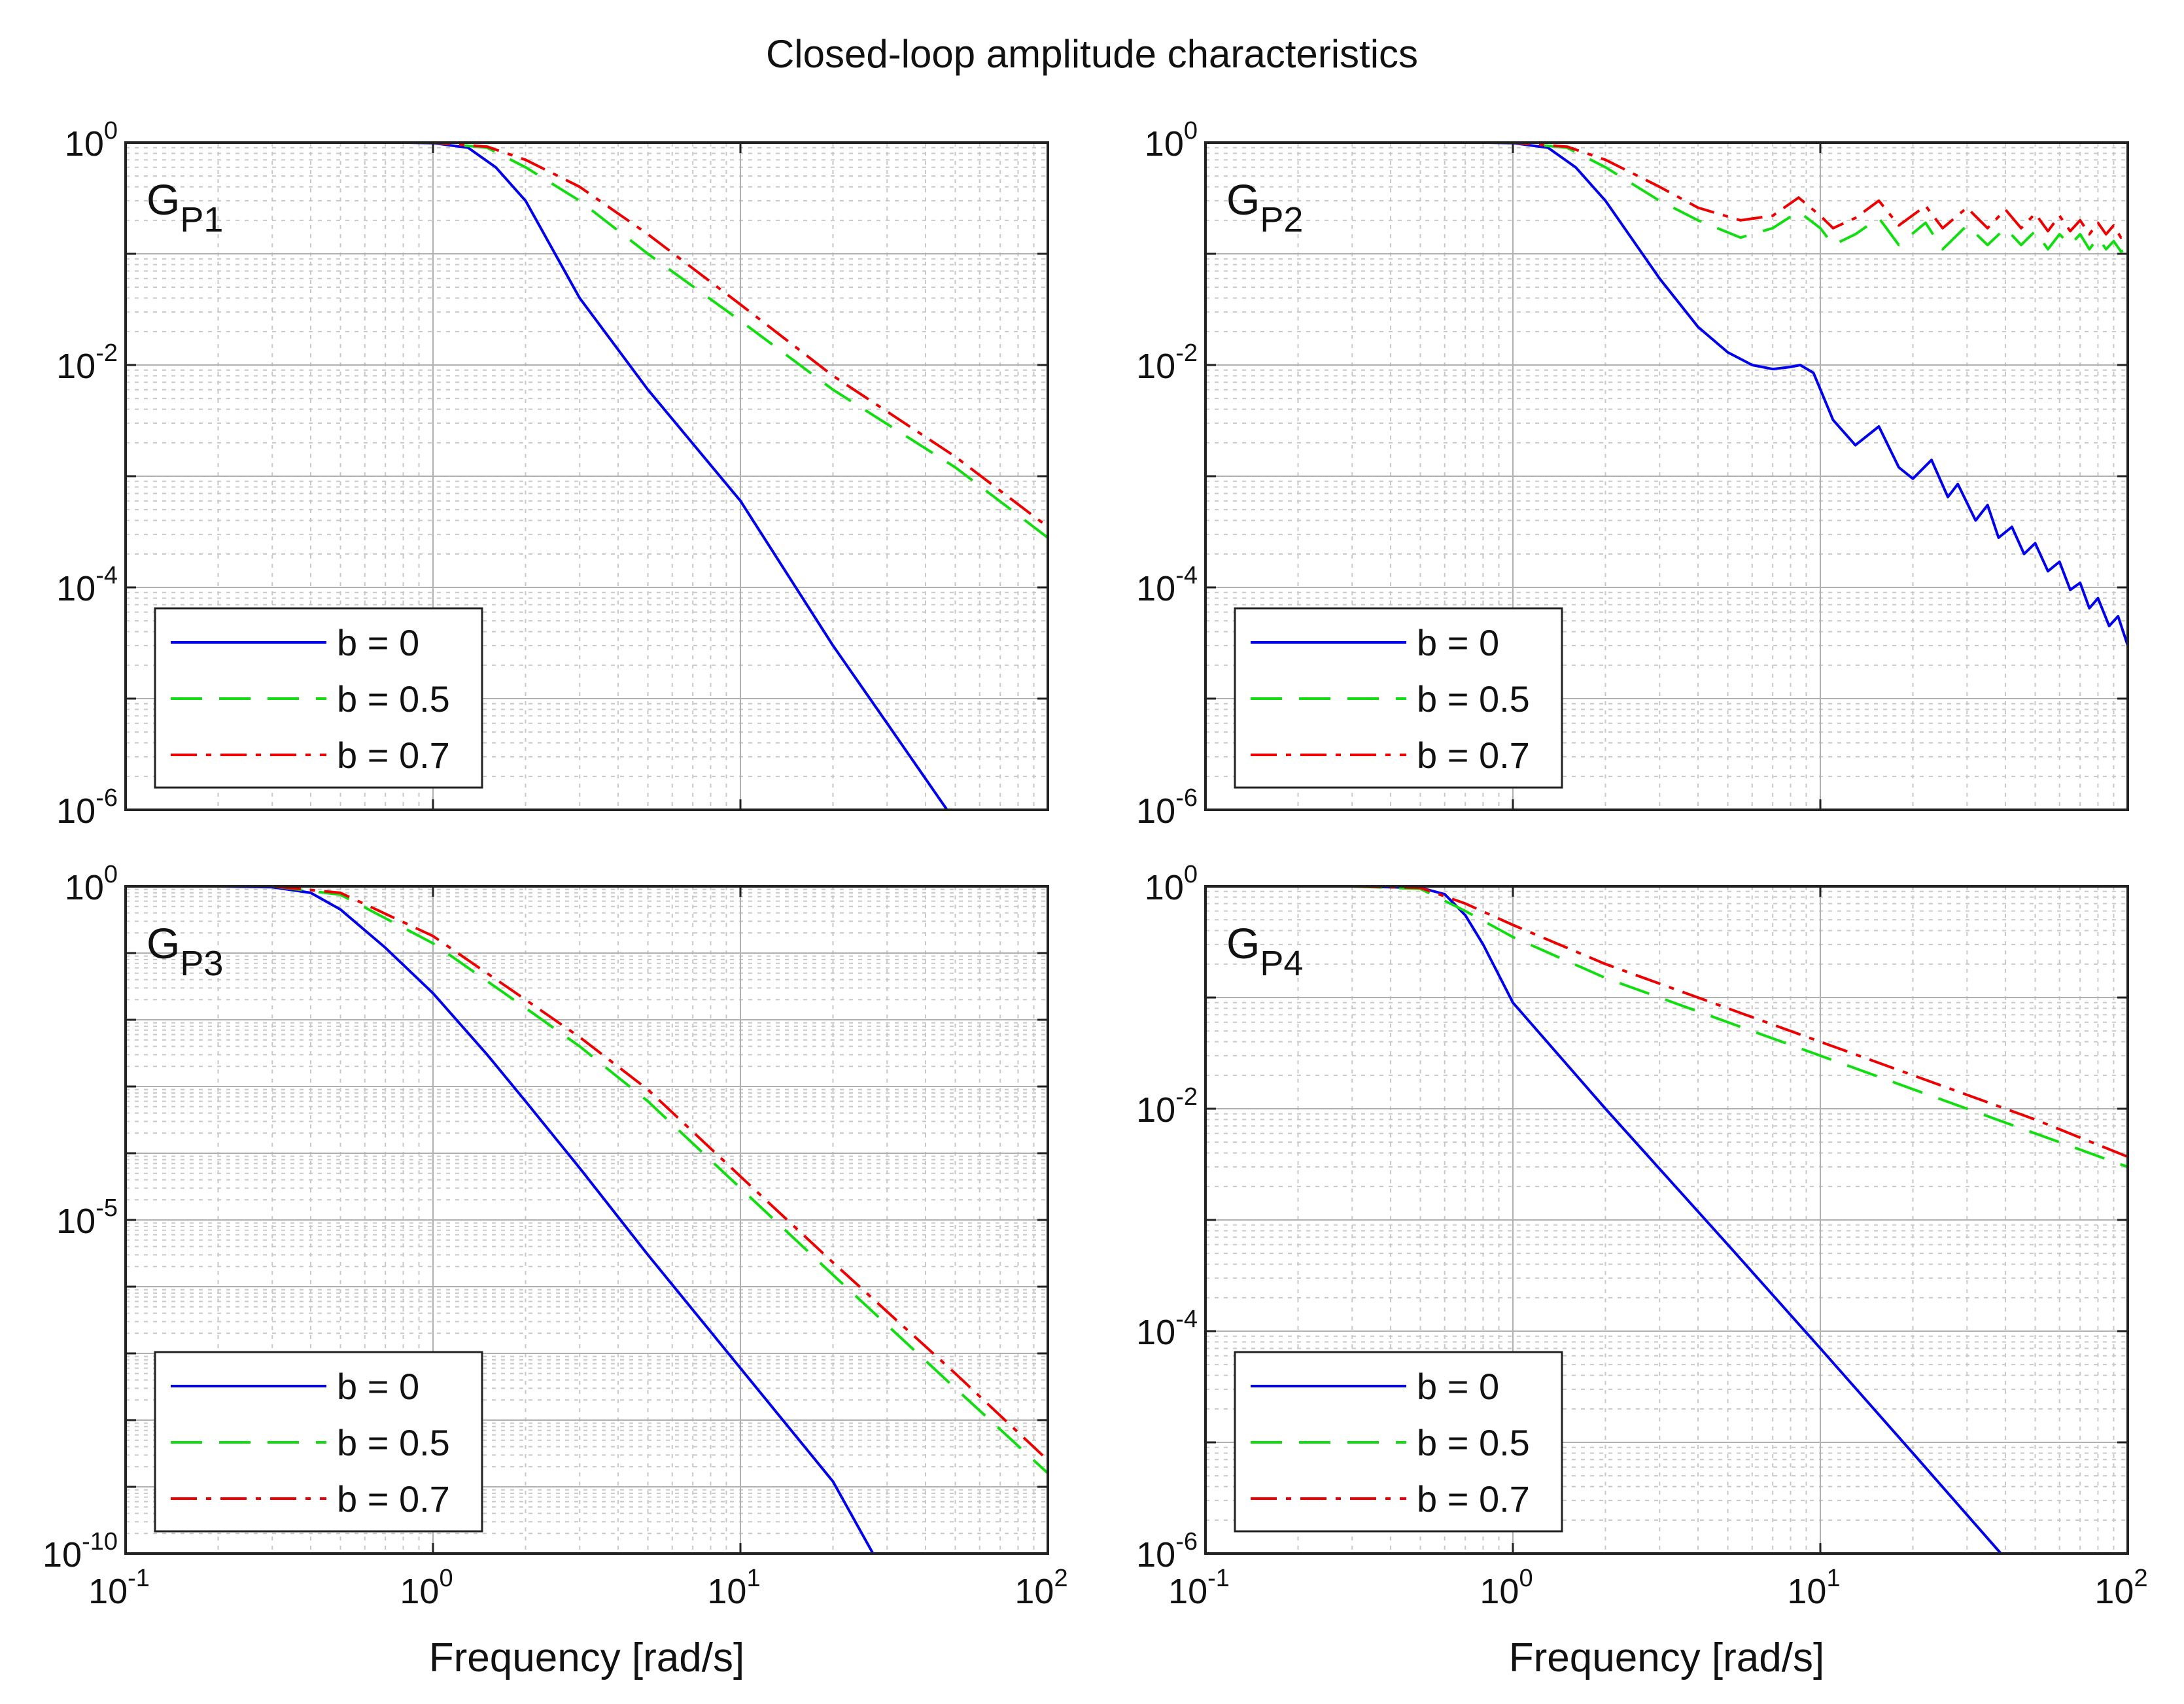  What do you see at coordinates (80, 1551) in the screenshot?
I see `y-tick-label: 10⁻¹⁰` at bounding box center [80, 1551].